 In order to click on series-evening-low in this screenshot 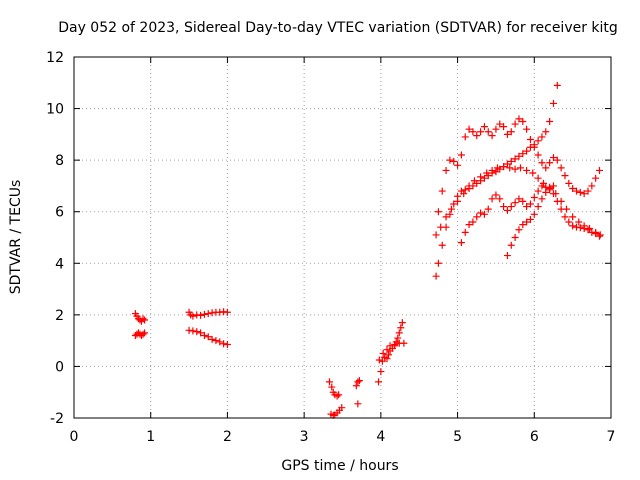, I will do `click(530, 214)`.